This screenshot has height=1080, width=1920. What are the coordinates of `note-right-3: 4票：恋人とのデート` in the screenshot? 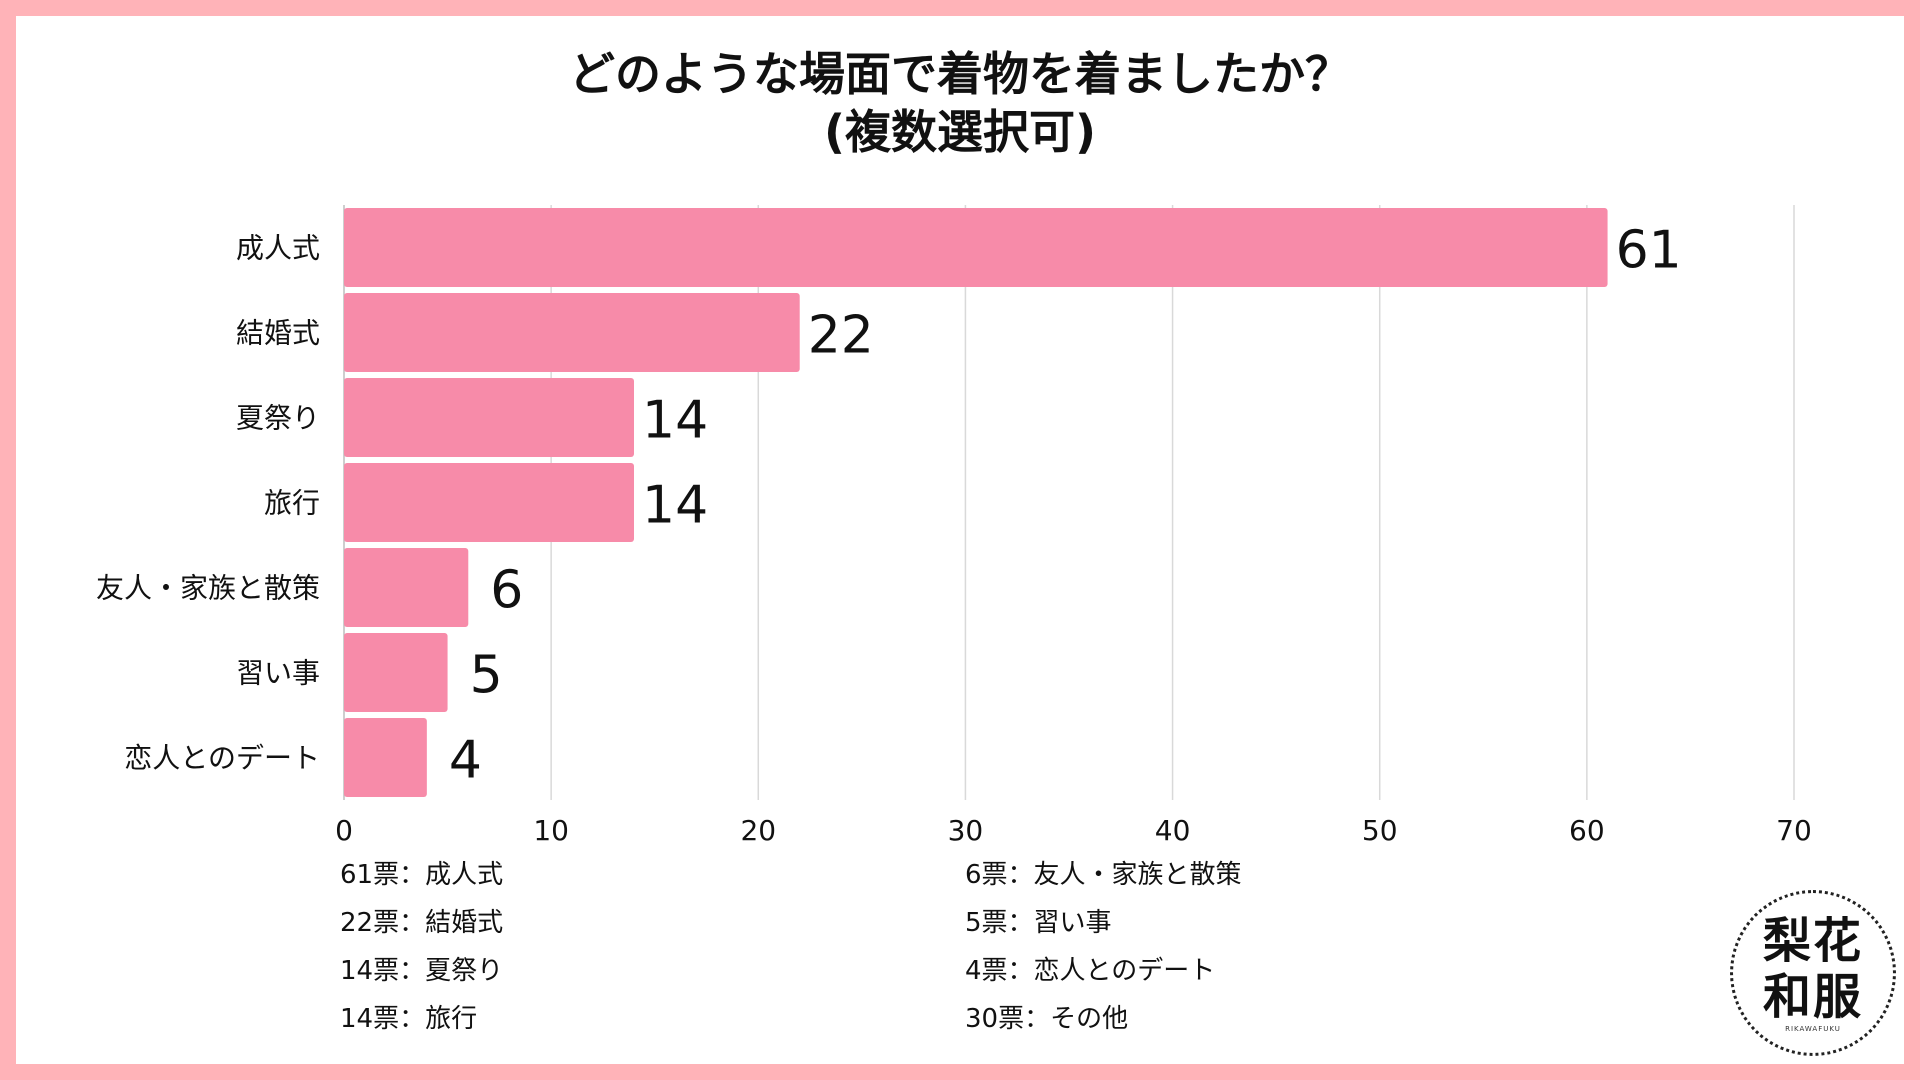 It's located at (1090, 971).